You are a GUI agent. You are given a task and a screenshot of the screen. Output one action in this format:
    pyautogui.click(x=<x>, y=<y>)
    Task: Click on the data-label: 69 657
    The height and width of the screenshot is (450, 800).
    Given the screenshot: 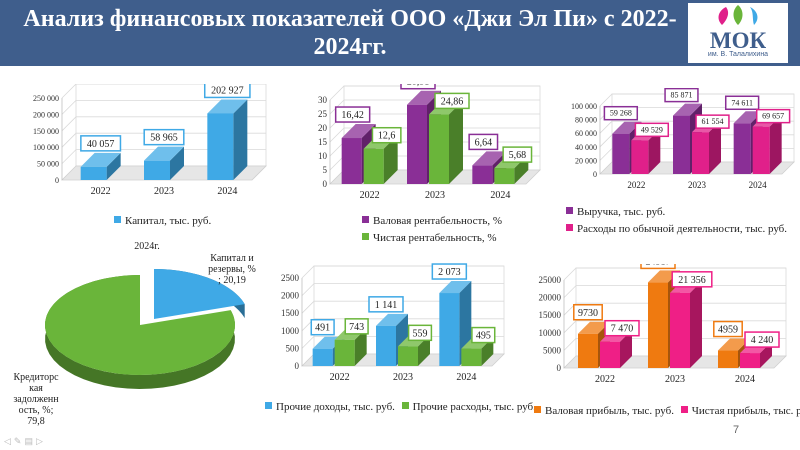 What is the action you would take?
    pyautogui.click(x=773, y=116)
    